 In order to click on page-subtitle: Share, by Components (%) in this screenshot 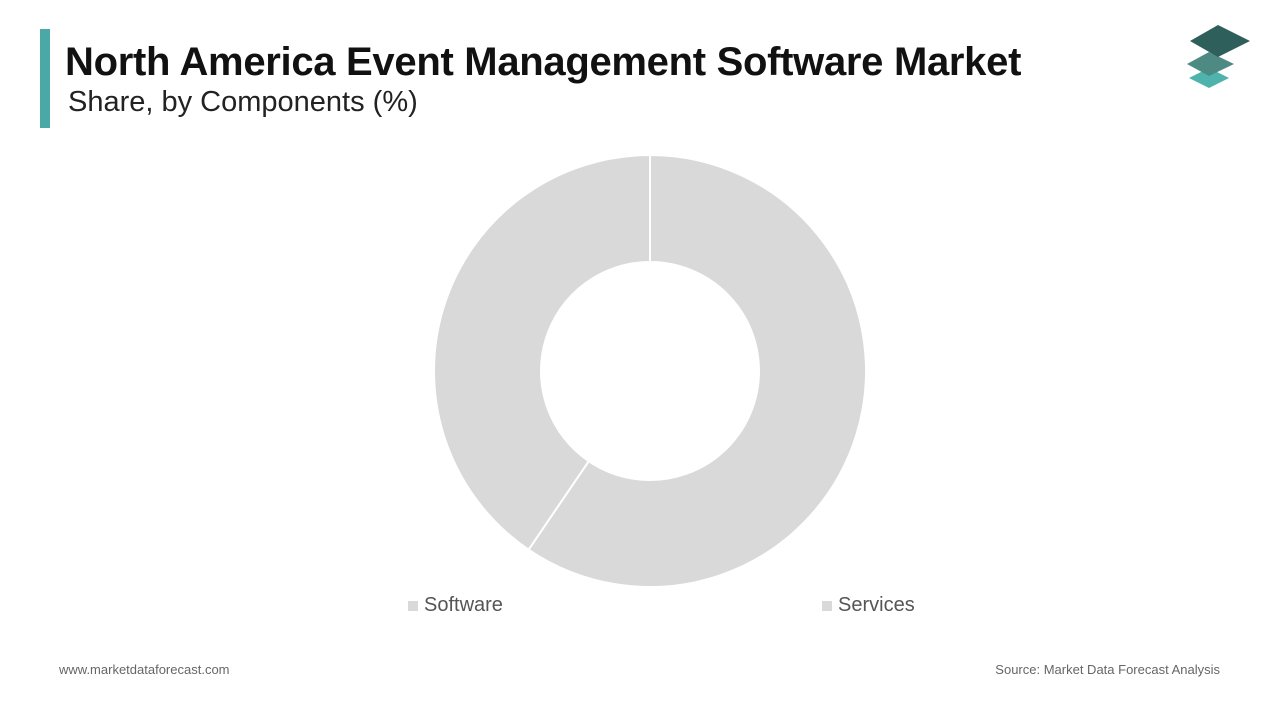, I will do `click(243, 102)`.